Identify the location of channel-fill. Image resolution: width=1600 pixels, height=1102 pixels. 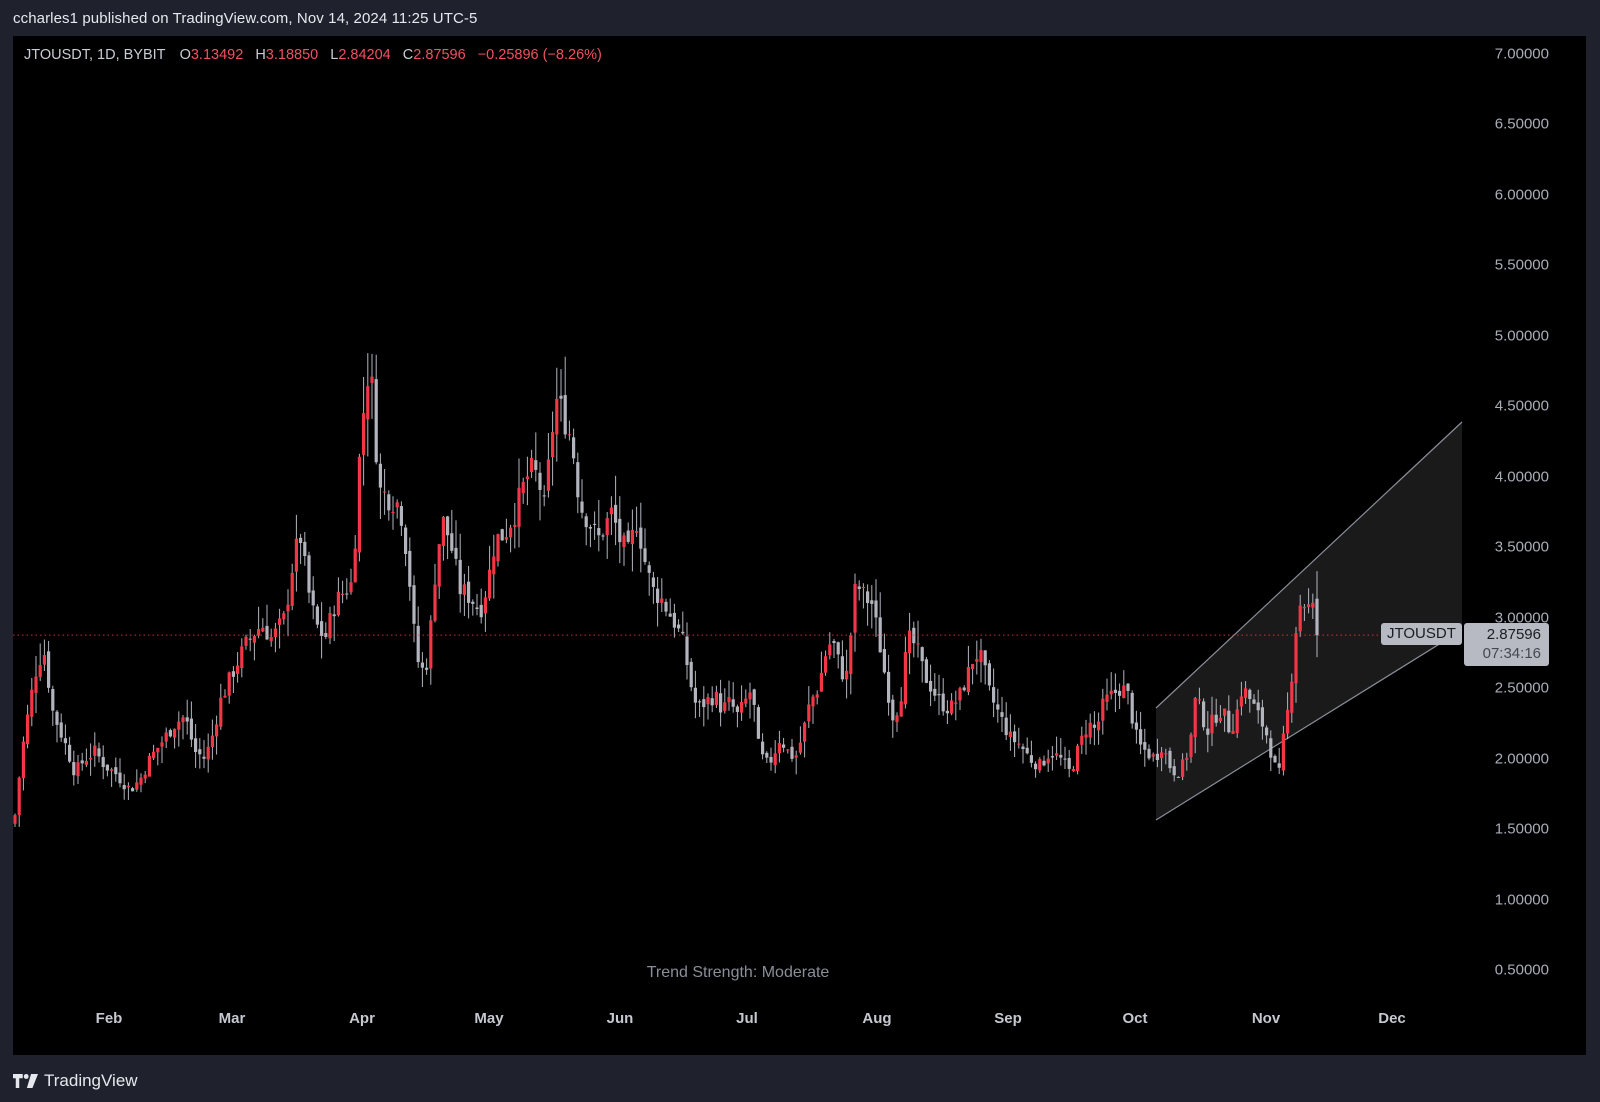
(1309, 621).